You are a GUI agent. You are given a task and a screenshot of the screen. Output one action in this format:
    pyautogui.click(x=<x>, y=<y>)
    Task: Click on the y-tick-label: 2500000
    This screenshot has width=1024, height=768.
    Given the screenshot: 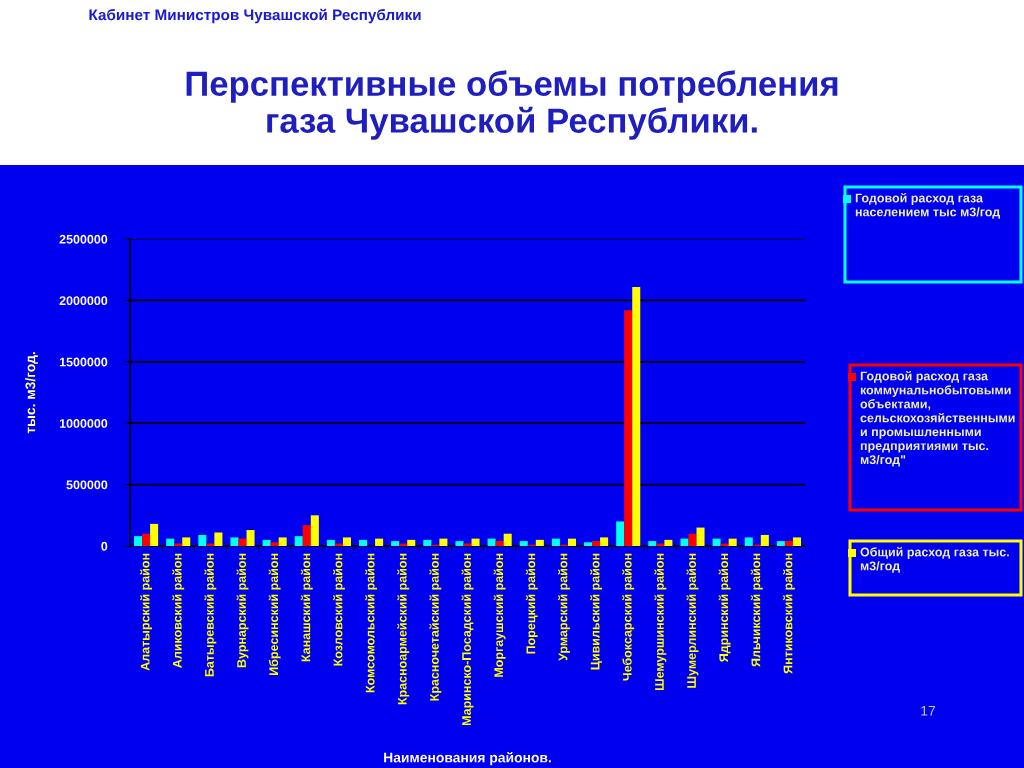 What is the action you would take?
    pyautogui.click(x=83, y=239)
    